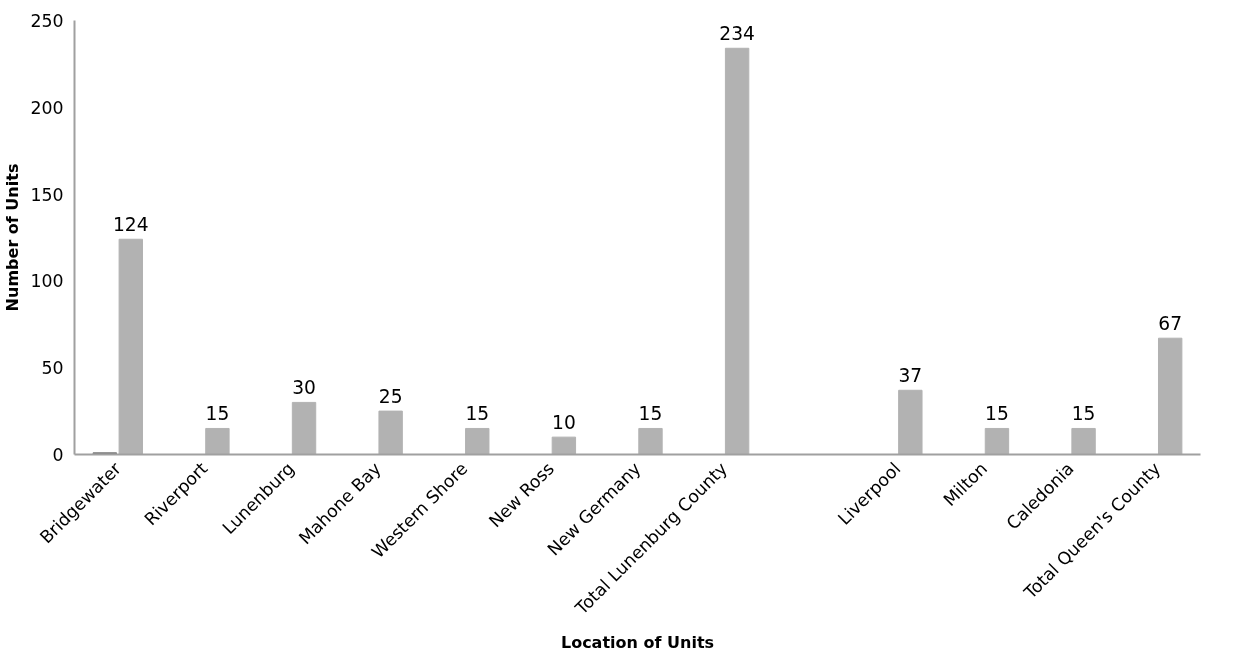 This screenshot has height=657, width=1233. What do you see at coordinates (637, 643) in the screenshot?
I see `x-axis-title: Location of Units` at bounding box center [637, 643].